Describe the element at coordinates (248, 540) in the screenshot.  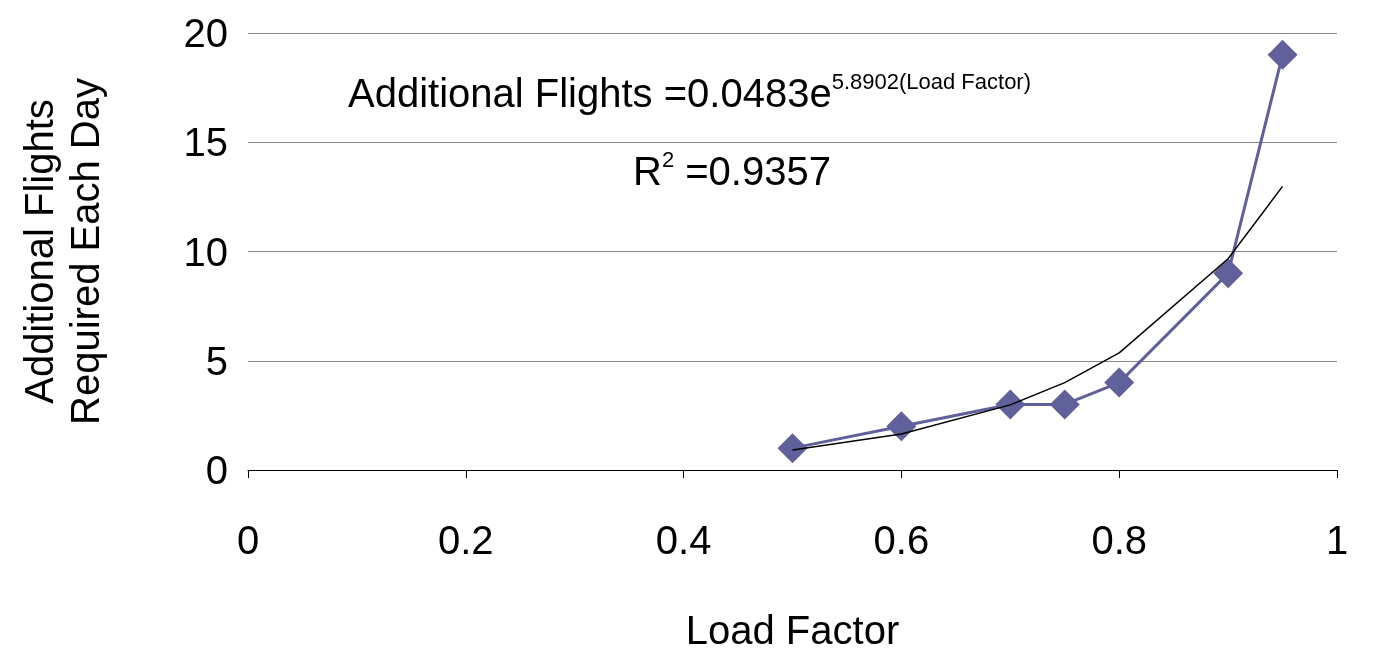
I see `x-tick-label: 0` at that location.